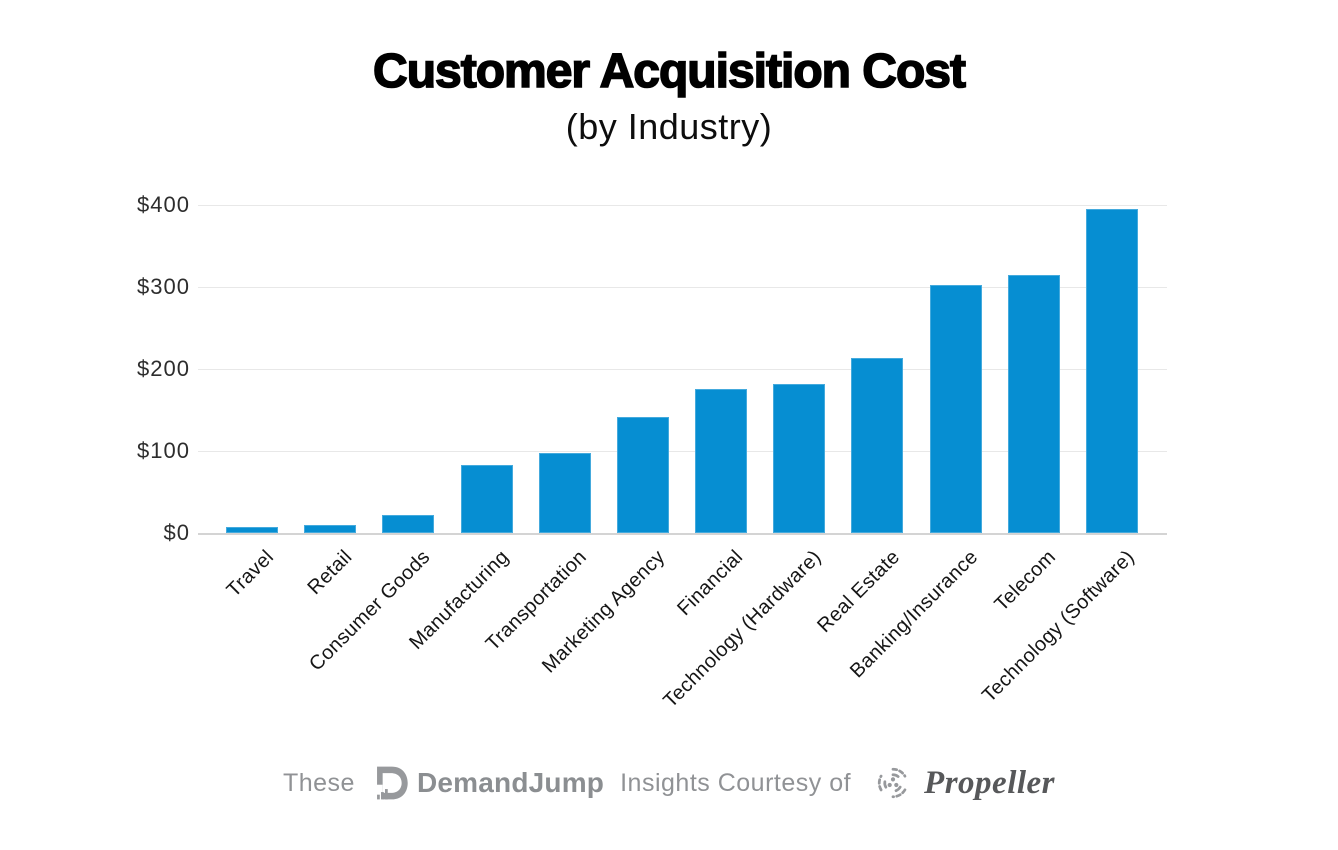  Describe the element at coordinates (1025, 581) in the screenshot. I see `x-axis-label-telecom: Telecom` at that location.